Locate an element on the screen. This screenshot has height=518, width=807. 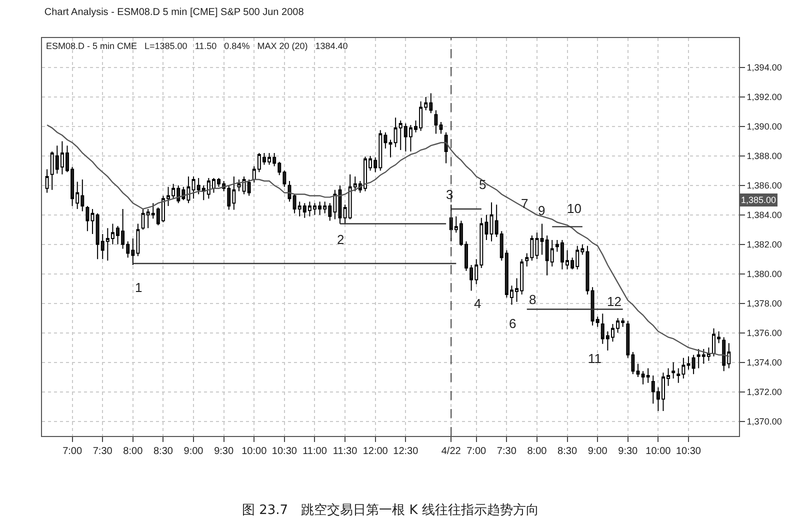
annotation: 9 is located at coordinates (542, 210).